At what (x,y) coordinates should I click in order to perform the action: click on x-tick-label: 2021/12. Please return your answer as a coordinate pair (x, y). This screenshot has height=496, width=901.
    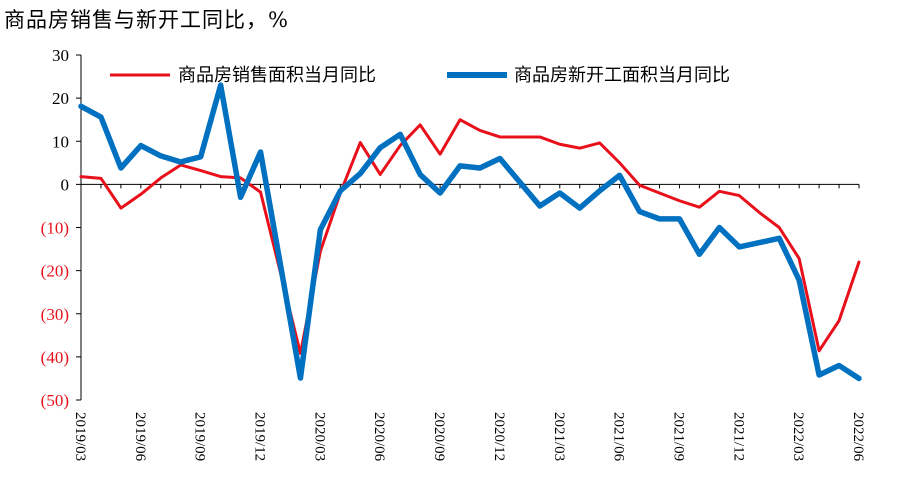
    Looking at the image, I should click on (738, 436).